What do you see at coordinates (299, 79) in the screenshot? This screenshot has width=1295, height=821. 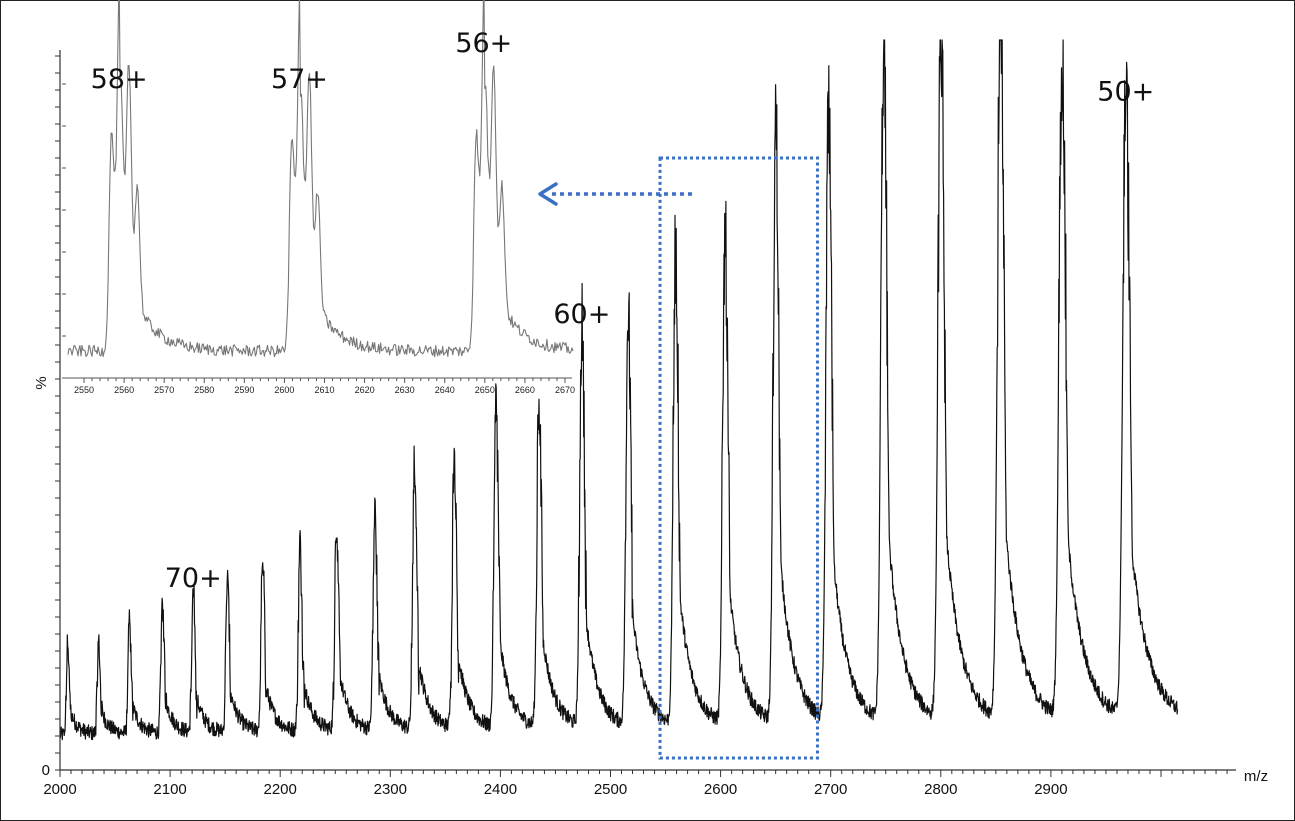 I see `inset-charge-label: 57+` at bounding box center [299, 79].